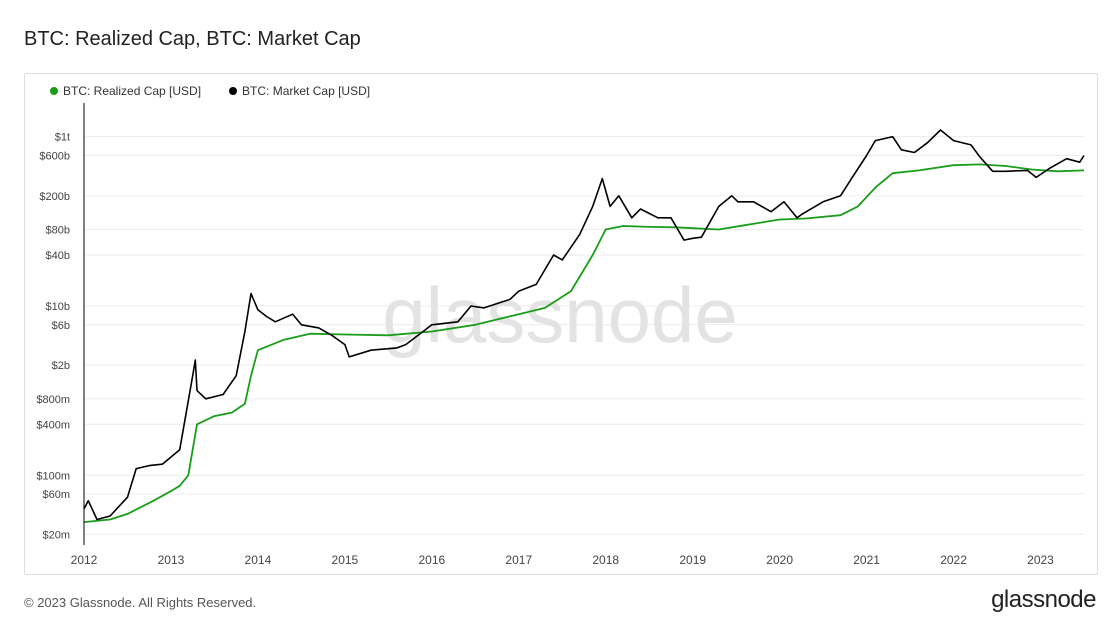  What do you see at coordinates (258, 560) in the screenshot?
I see `x-tick-label: 2014` at bounding box center [258, 560].